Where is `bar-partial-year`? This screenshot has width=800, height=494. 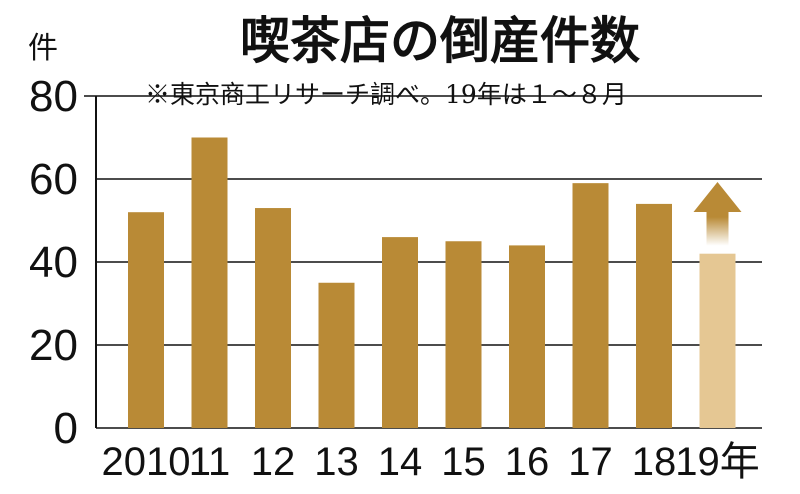
bar-partial-year is located at coordinates (717, 340).